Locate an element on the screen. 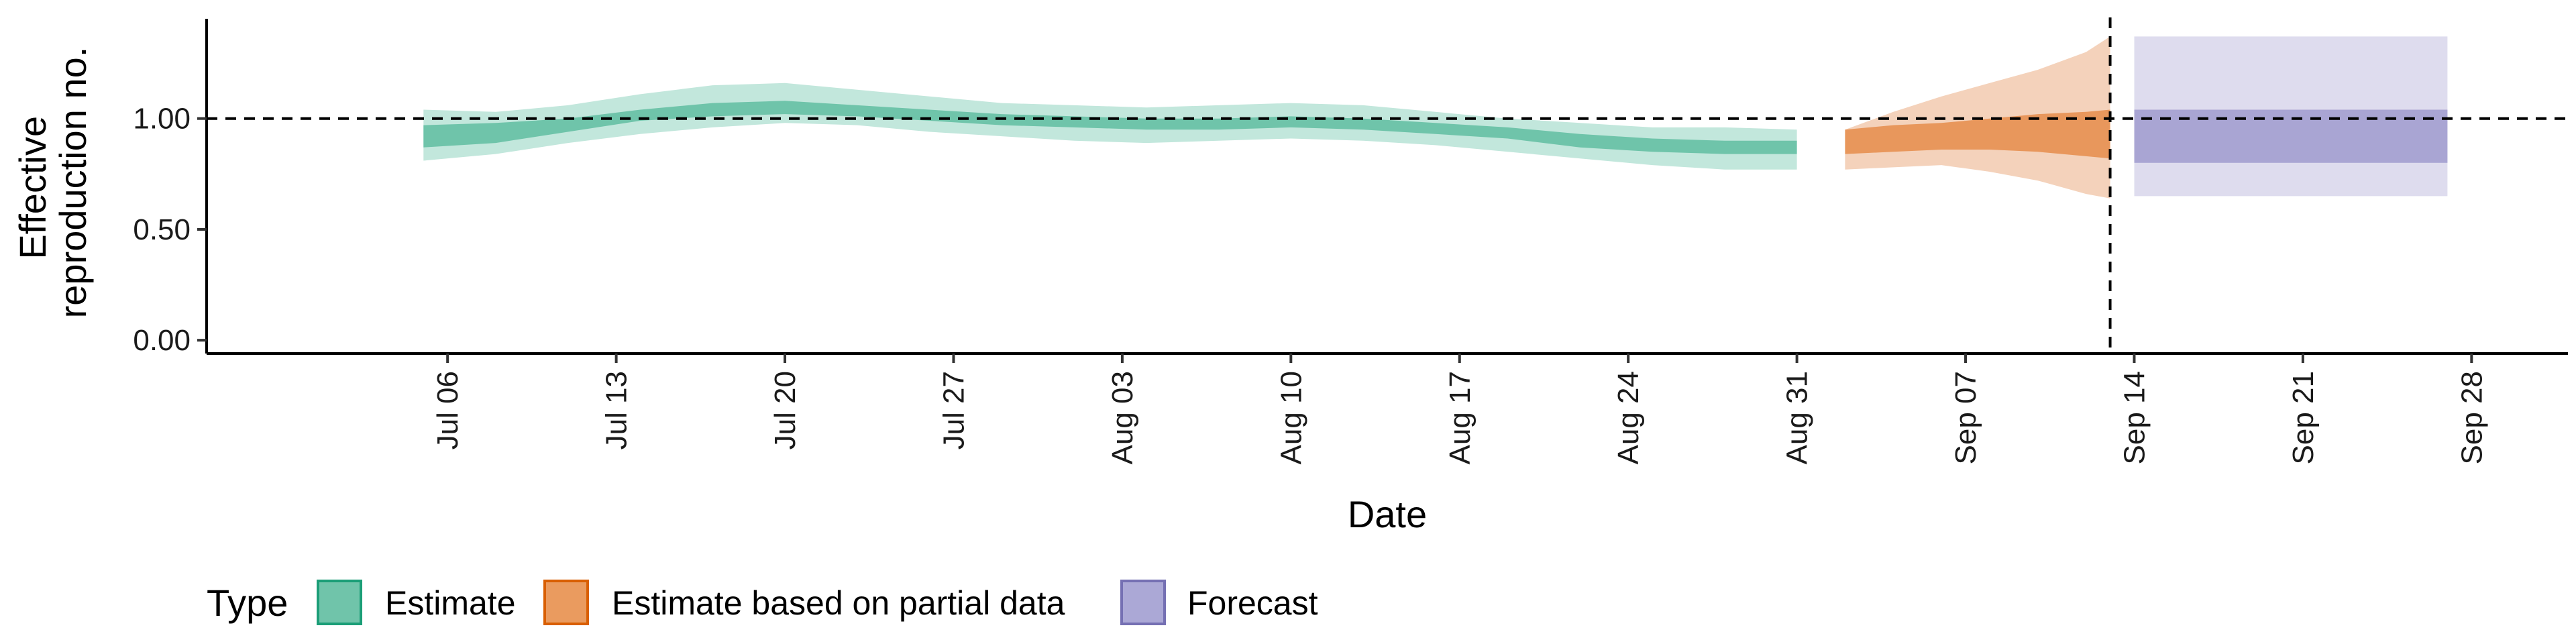 The width and height of the screenshot is (2576, 644). x-tick-label: Jul 27 is located at coordinates (954, 410).